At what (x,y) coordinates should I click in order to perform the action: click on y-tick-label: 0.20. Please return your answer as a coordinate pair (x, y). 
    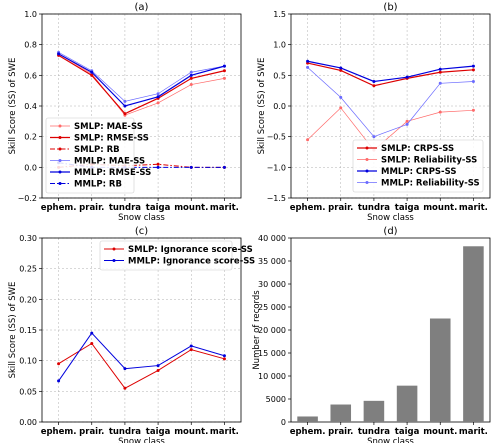
    Looking at the image, I should click on (28, 299).